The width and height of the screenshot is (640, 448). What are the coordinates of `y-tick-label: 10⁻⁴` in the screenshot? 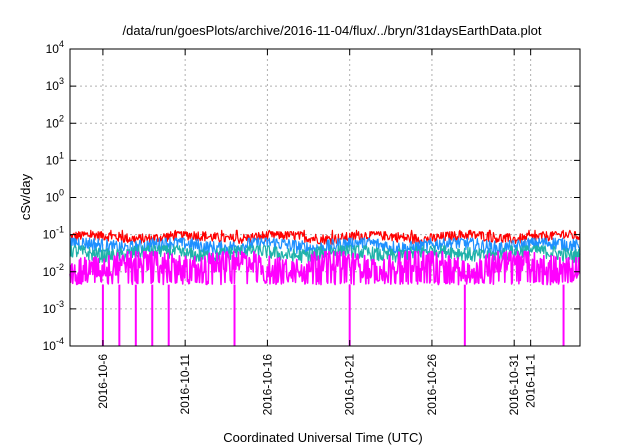 It's located at (53, 344).